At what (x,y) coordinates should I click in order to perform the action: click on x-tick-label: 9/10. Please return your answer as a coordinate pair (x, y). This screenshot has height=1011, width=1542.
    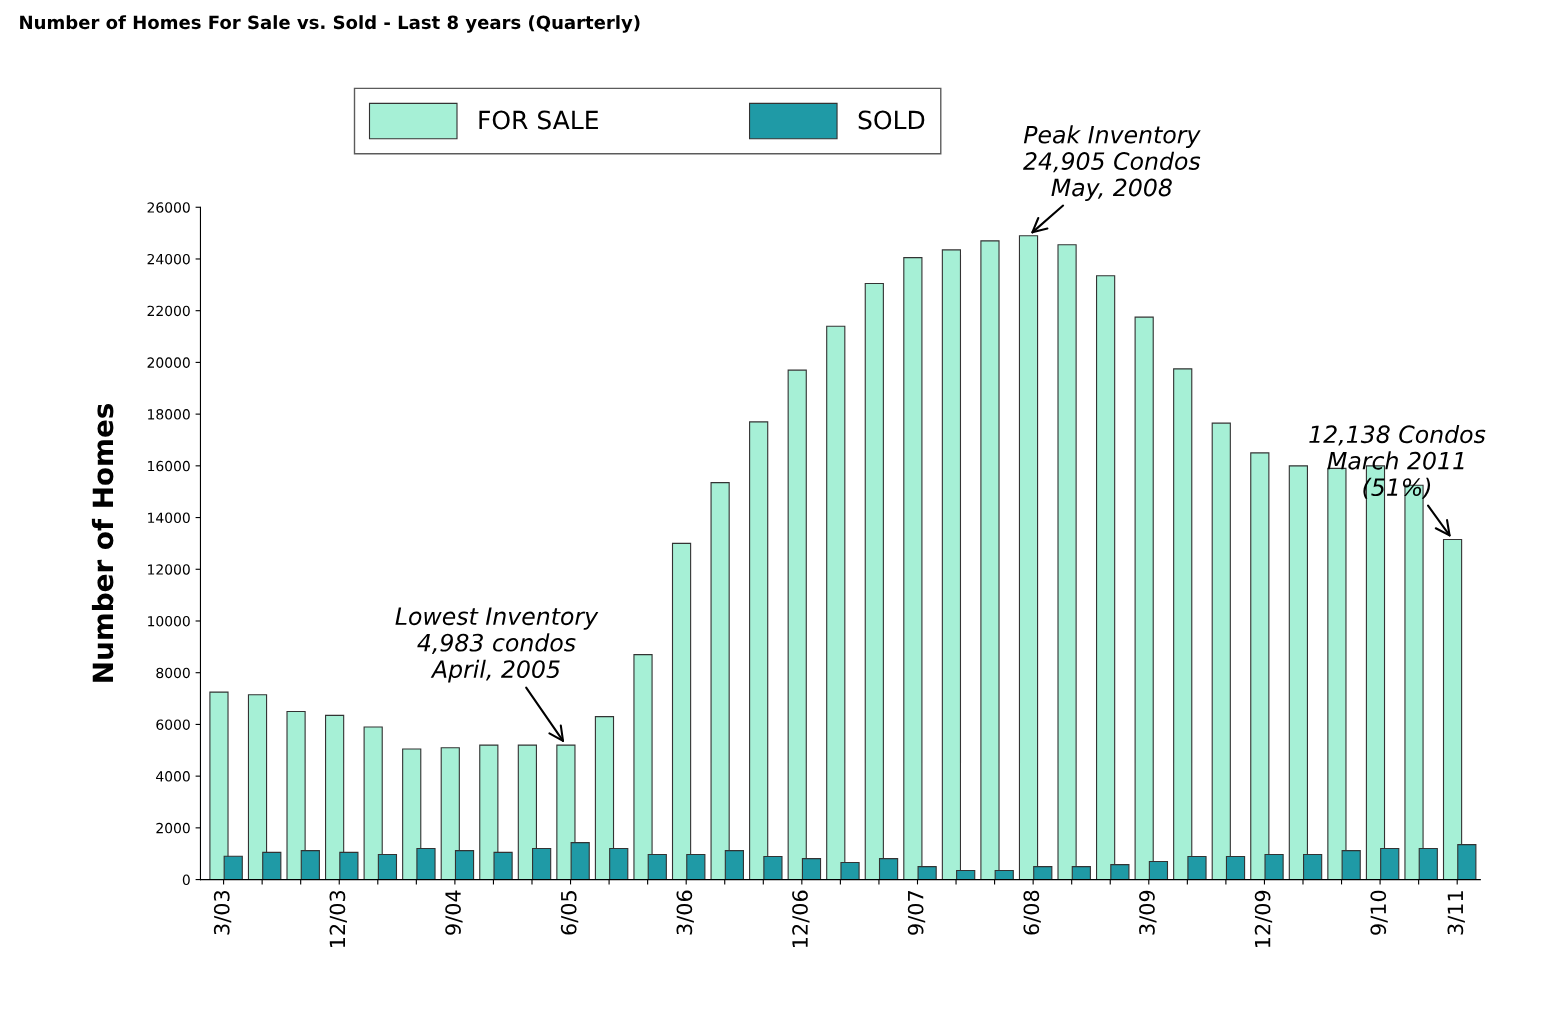
    Looking at the image, I should click on (1379, 912).